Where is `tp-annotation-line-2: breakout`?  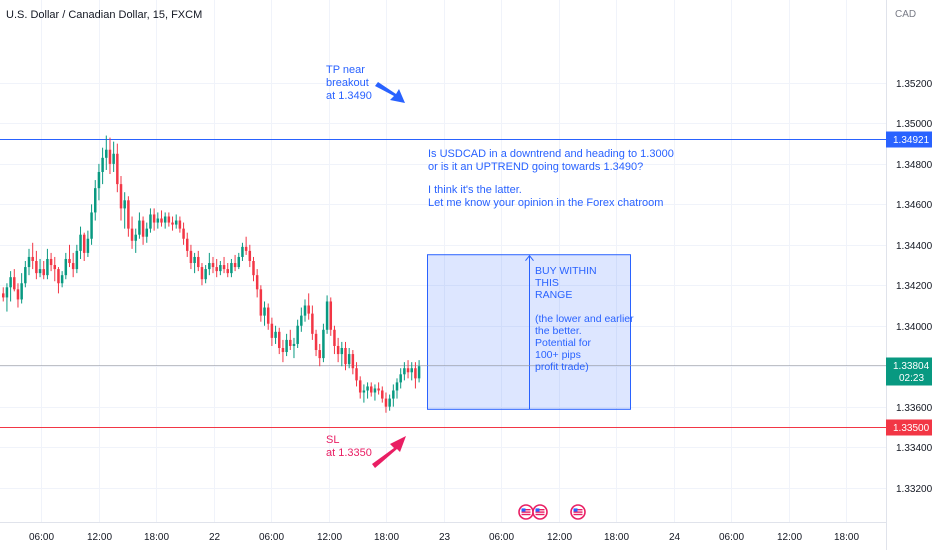
tp-annotation-line-2: breakout is located at coordinates (347, 83).